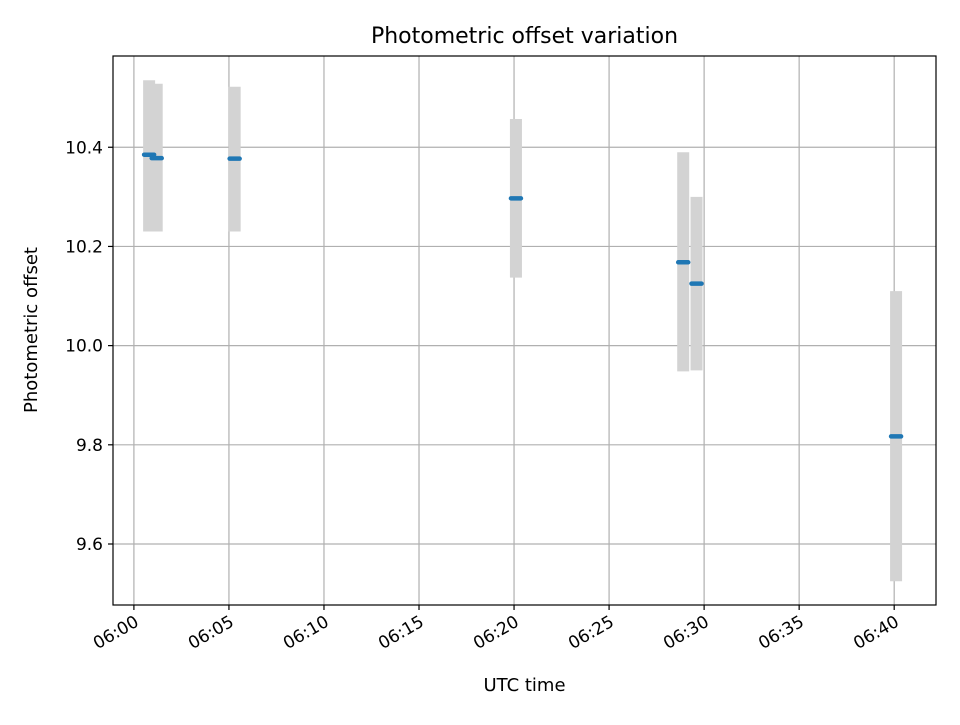 The image size is (960, 725). I want to click on y-tick-label: 9.8, so click(89, 446).